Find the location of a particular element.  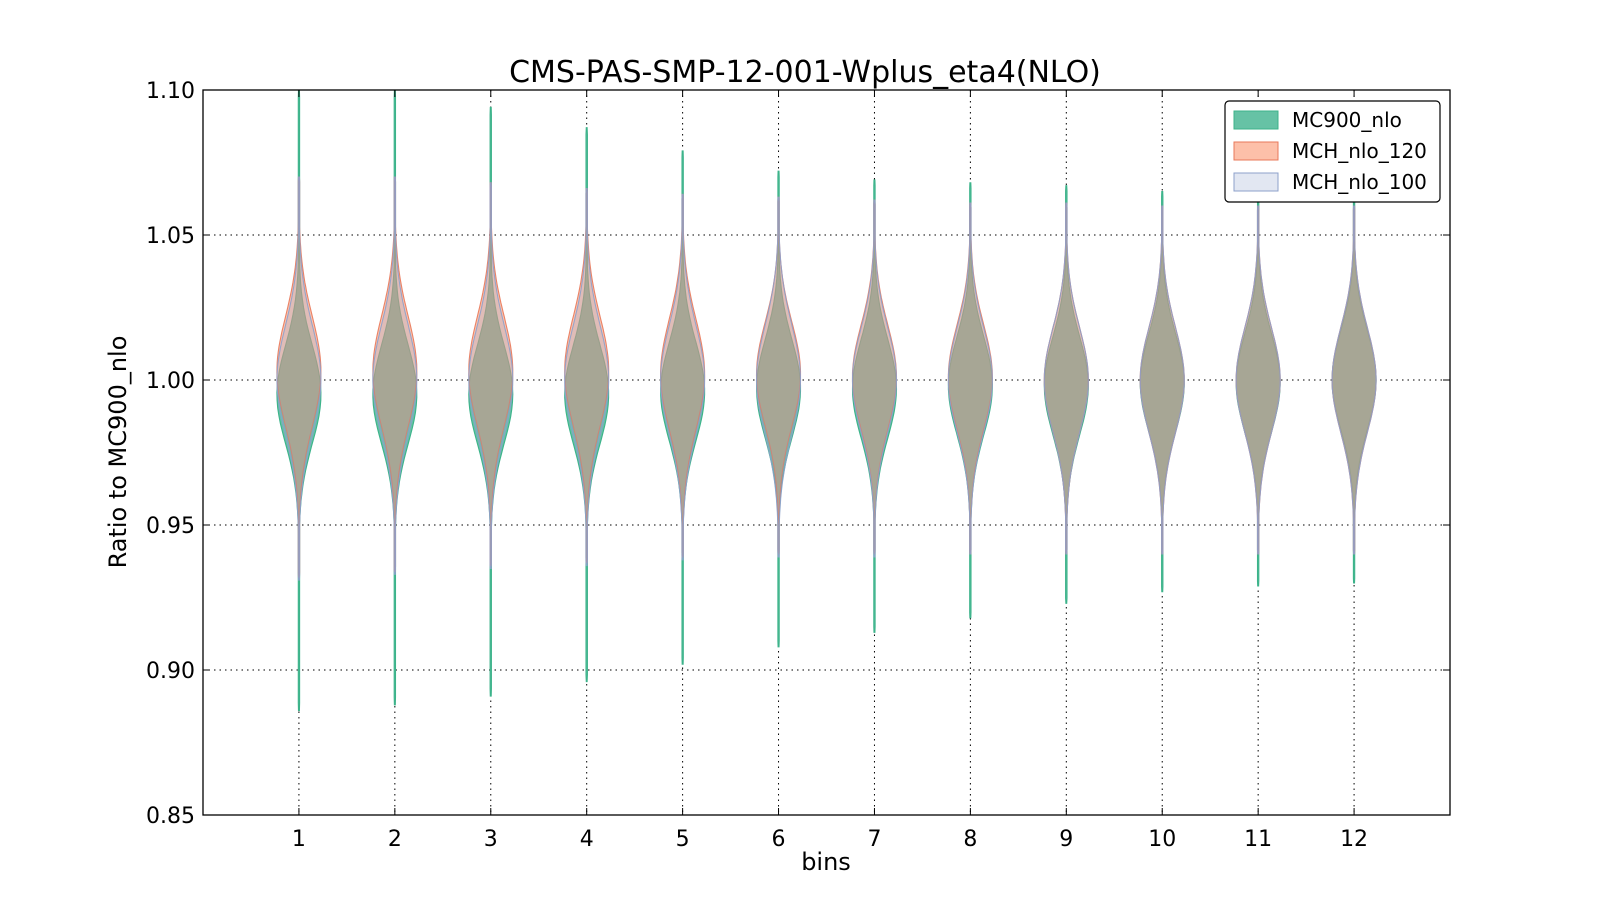

x-tick-label: 1 is located at coordinates (299, 839).